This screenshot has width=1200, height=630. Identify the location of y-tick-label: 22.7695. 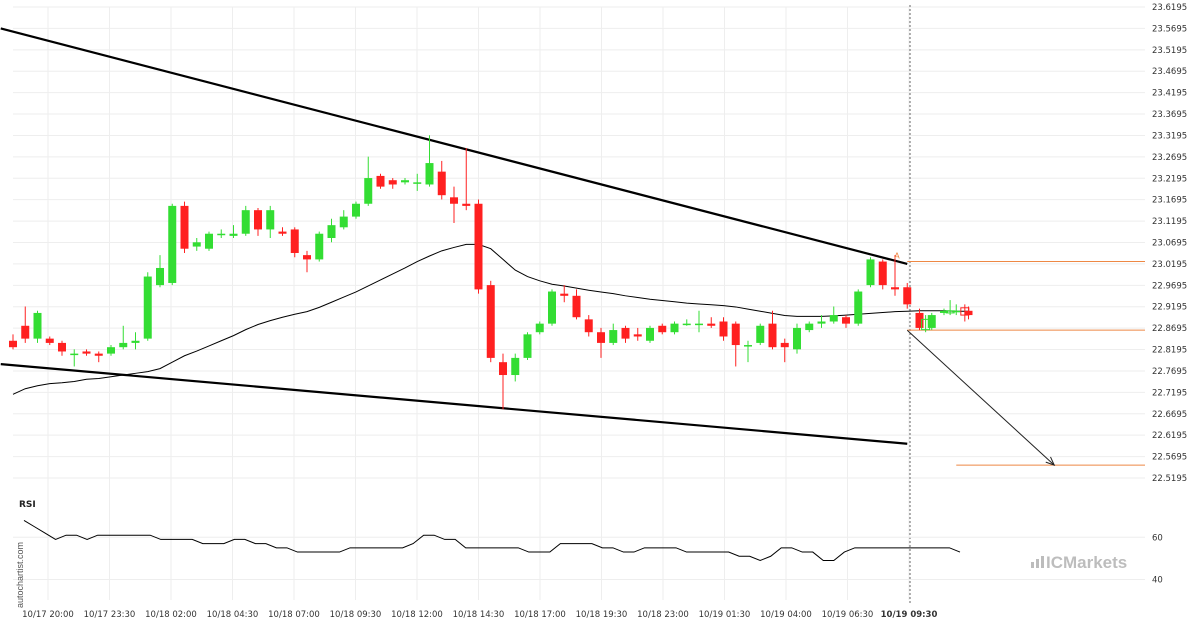
(1169, 372).